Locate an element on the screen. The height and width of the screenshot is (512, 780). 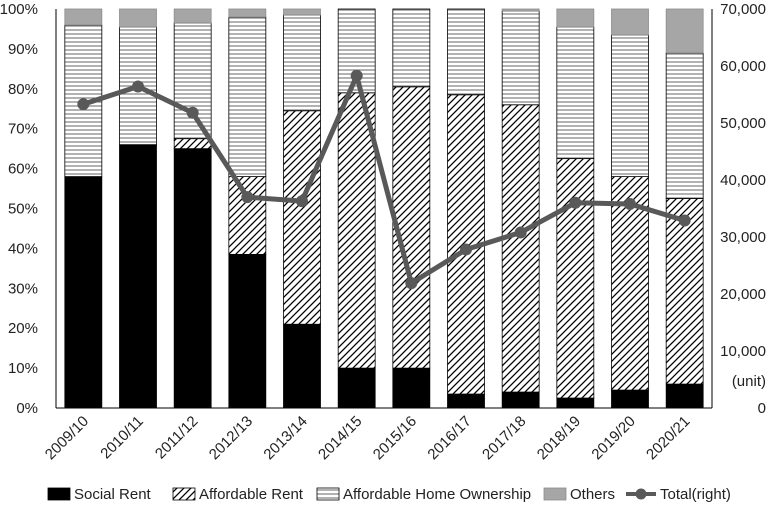
left-tick-label: 30% is located at coordinates (23, 288).